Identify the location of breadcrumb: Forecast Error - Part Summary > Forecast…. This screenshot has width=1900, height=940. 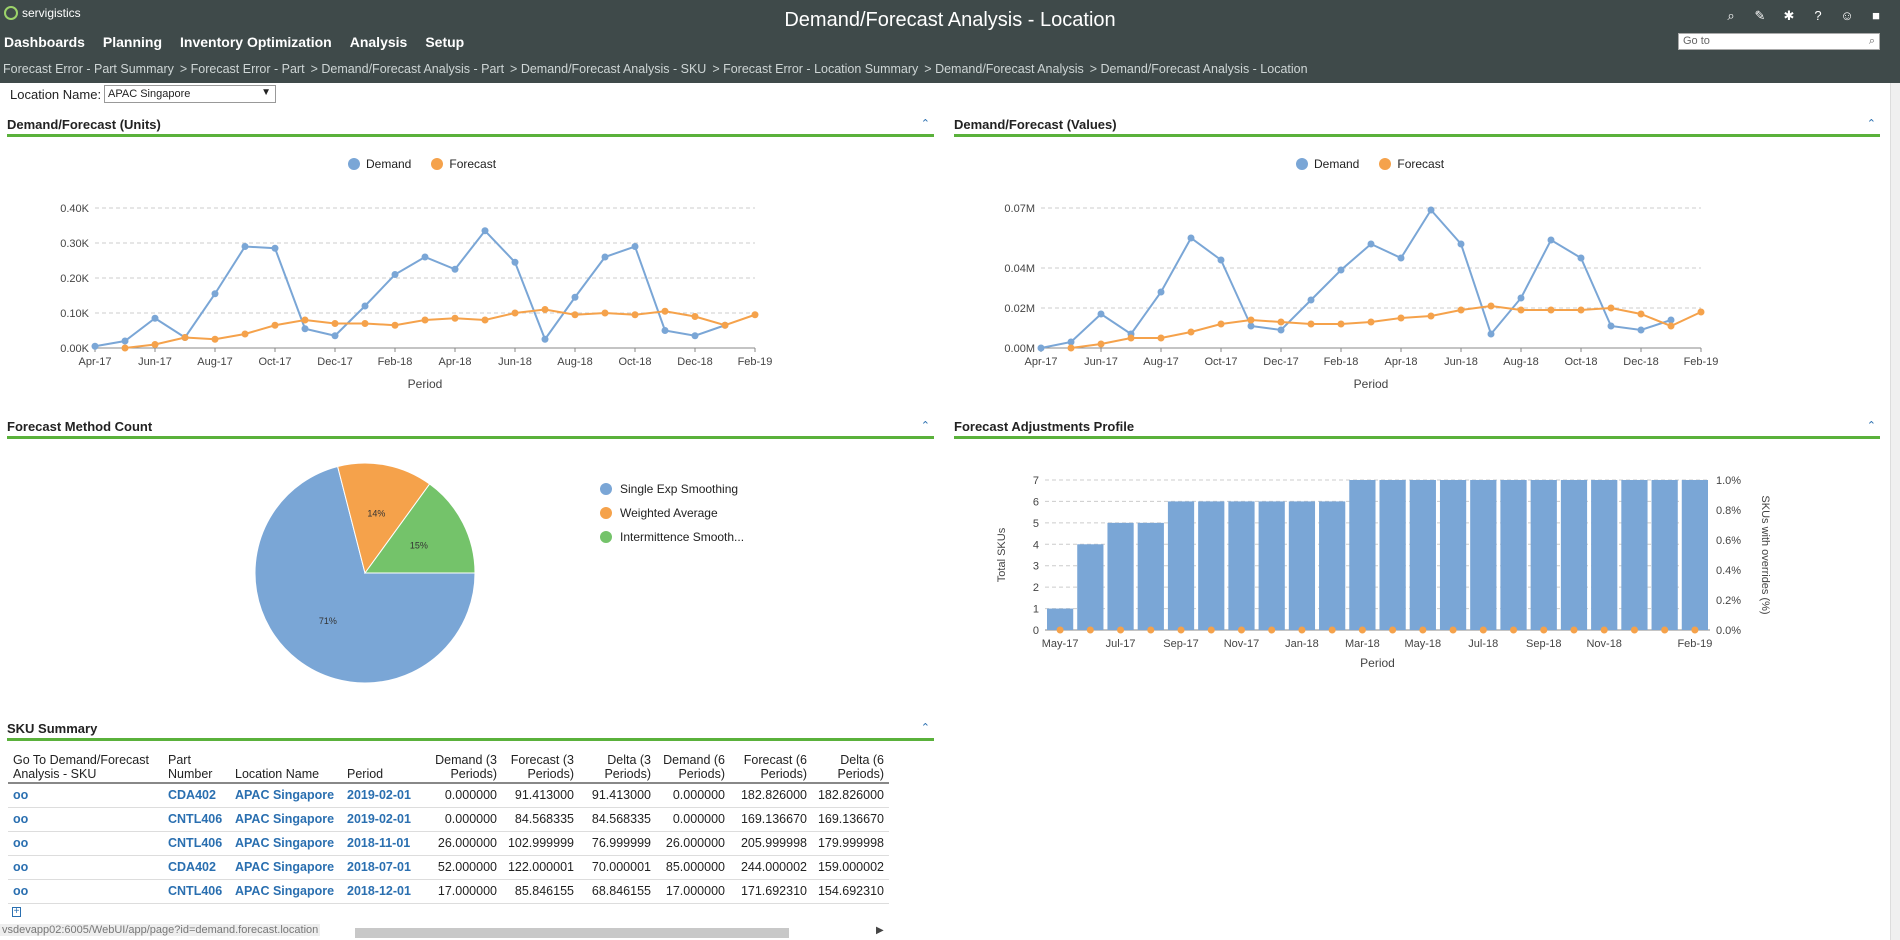
(655, 69).